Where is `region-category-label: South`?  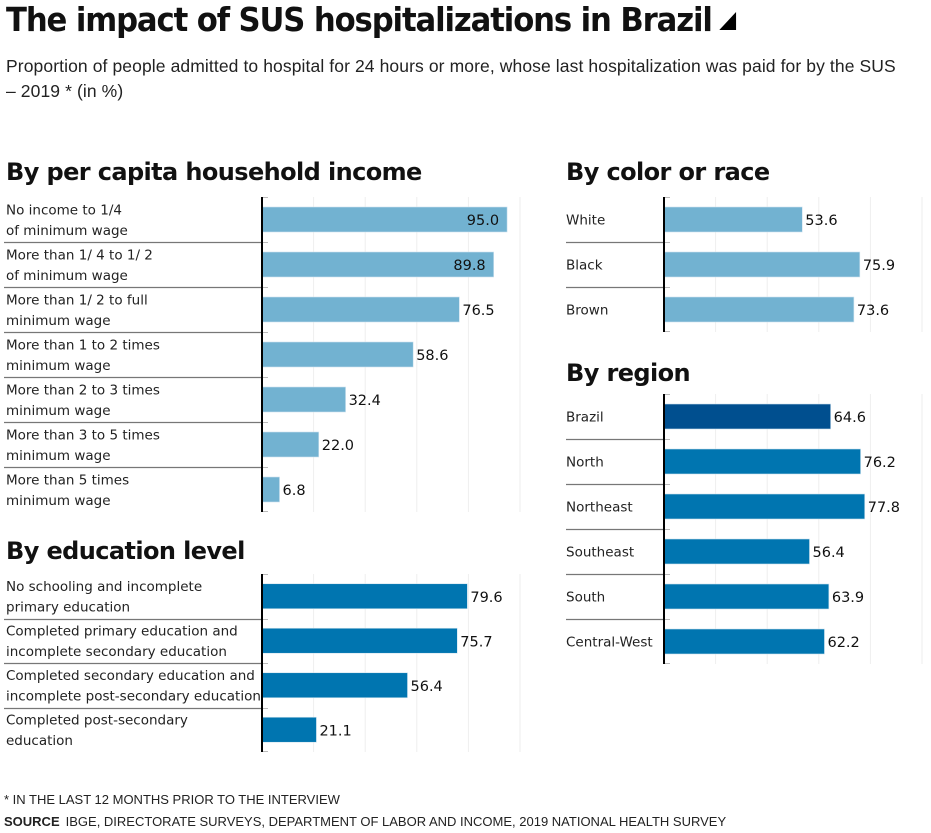 region-category-label: South is located at coordinates (585, 598).